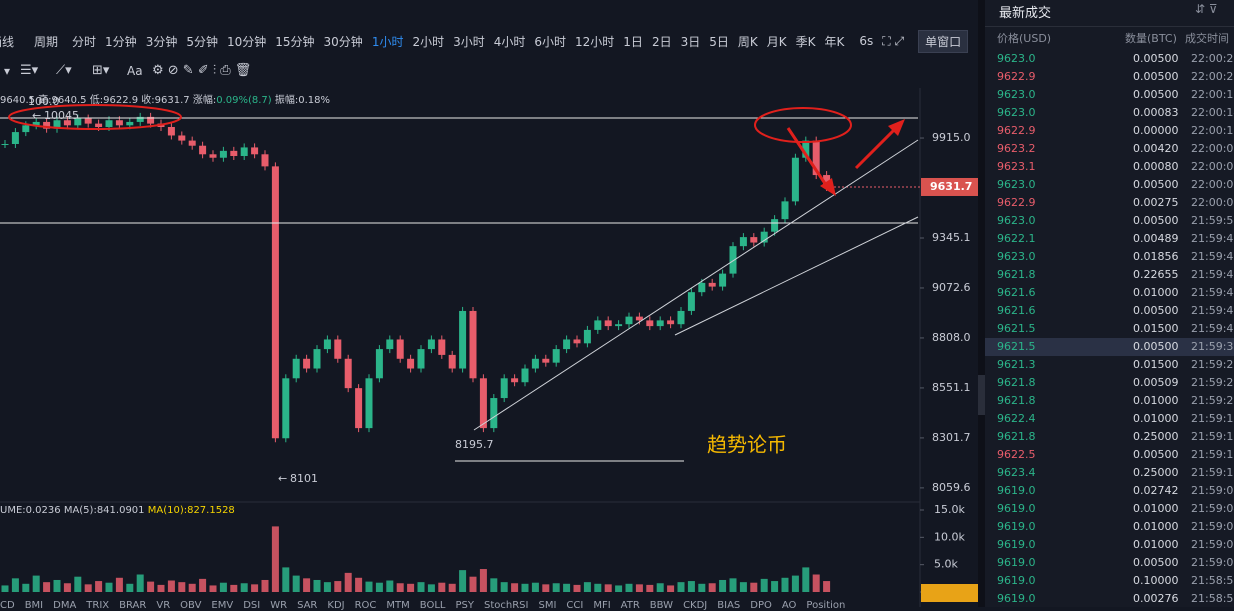 The width and height of the screenshot is (1234, 611). Describe the element at coordinates (1109, 113) in the screenshot. I see `trade-row: 9623.0 0.00083 22:00:14` at that location.